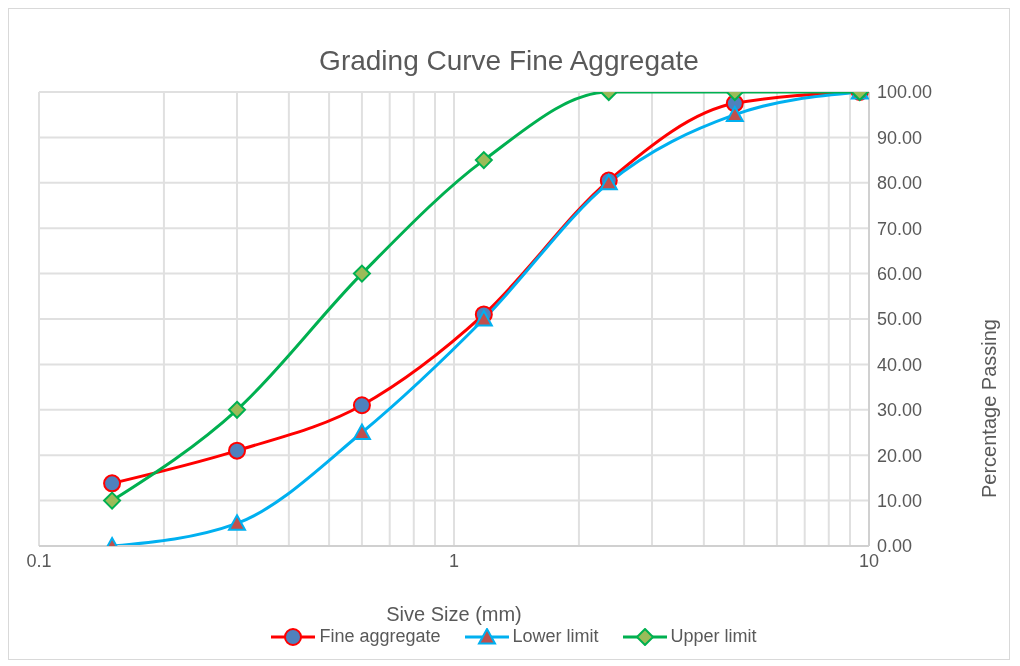 Image resolution: width=1020 pixels, height=666 pixels. I want to click on legend-label: Upper limit, so click(713, 636).